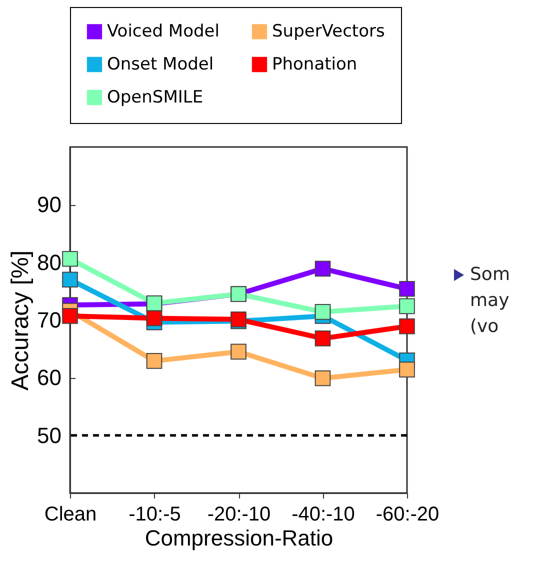 Image resolution: width=544 pixels, height=571 pixels. Describe the element at coordinates (20, 320) in the screenshot. I see `y-axis-title: Accuracy [%]` at that location.